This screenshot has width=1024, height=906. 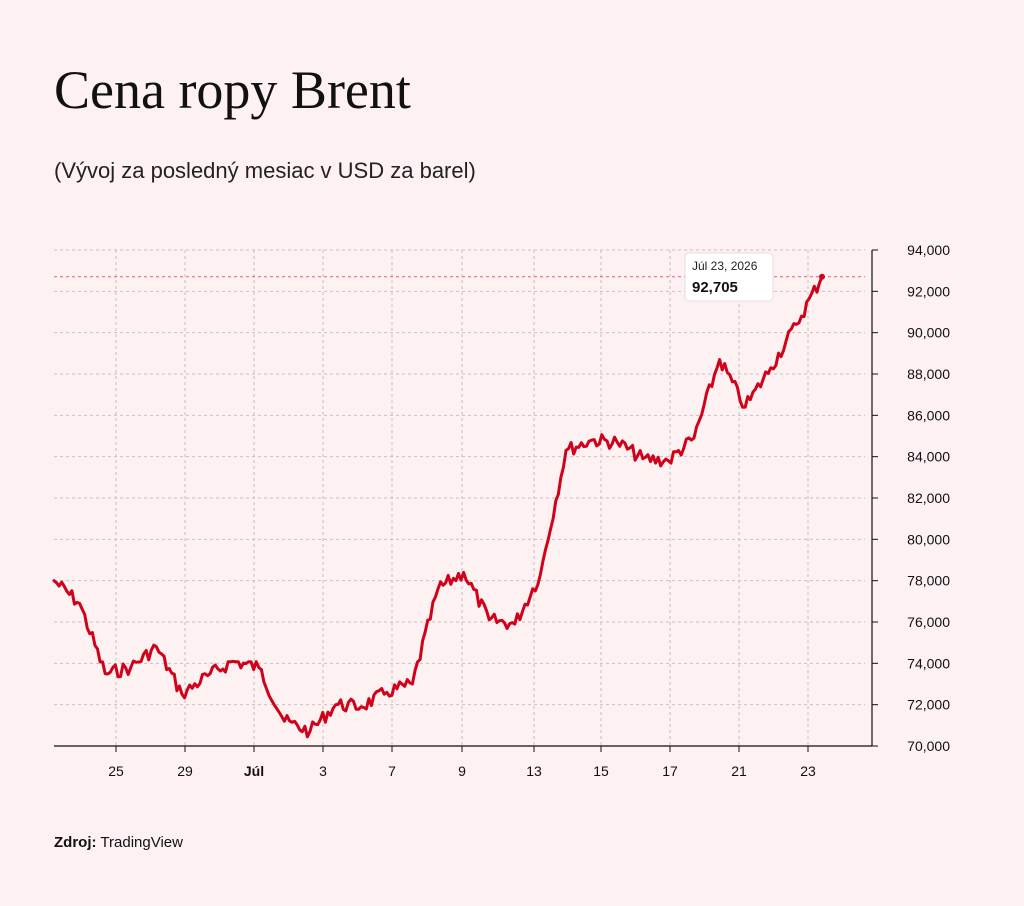 I want to click on y-tick-label: 80,000, so click(x=928, y=539).